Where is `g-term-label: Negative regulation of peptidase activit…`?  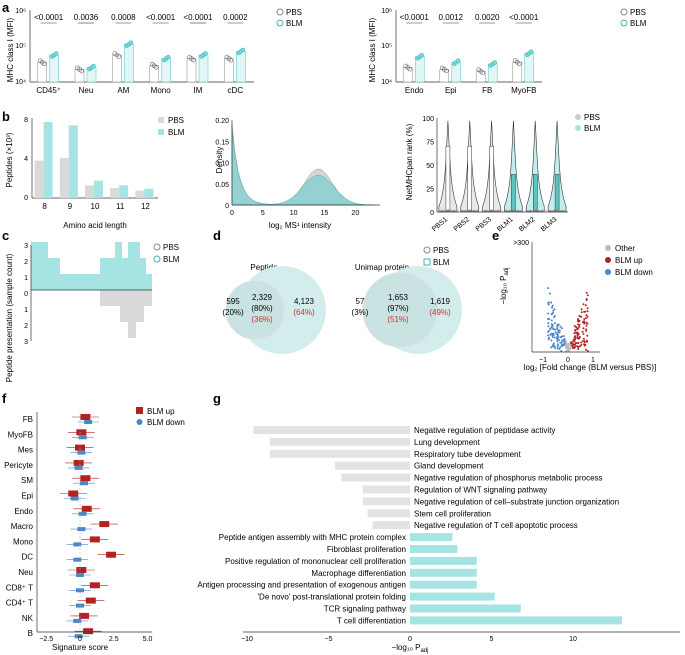 g-term-label: Negative regulation of peptidase activit… is located at coordinates (484, 430).